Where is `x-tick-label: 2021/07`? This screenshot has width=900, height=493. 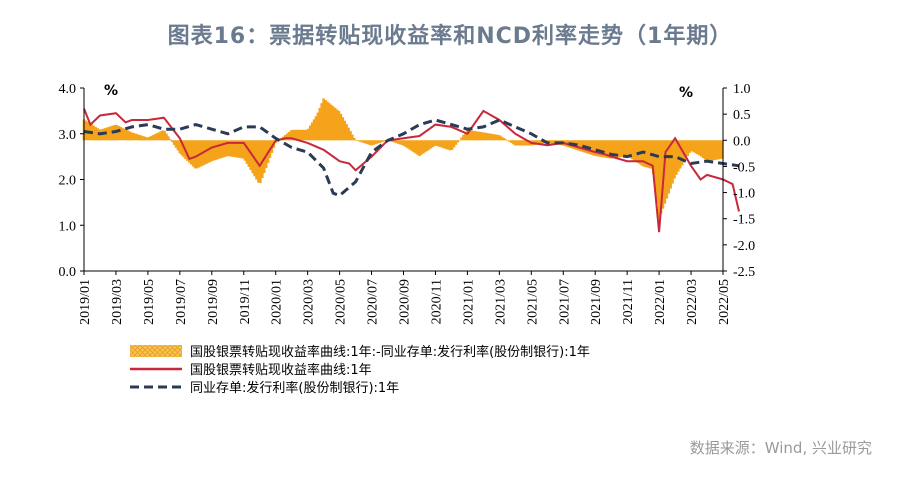 x-tick-label: 2021/07 is located at coordinates (564, 302).